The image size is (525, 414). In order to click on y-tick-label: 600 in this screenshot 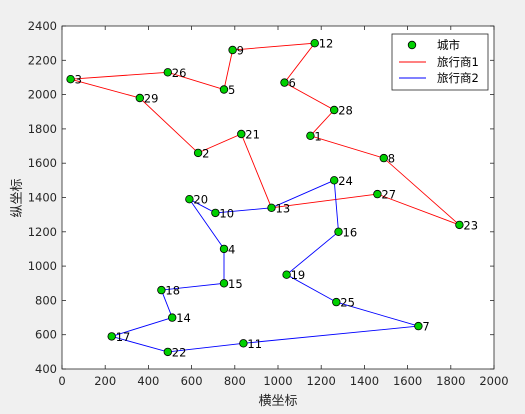, I will do `click(46, 335)`.